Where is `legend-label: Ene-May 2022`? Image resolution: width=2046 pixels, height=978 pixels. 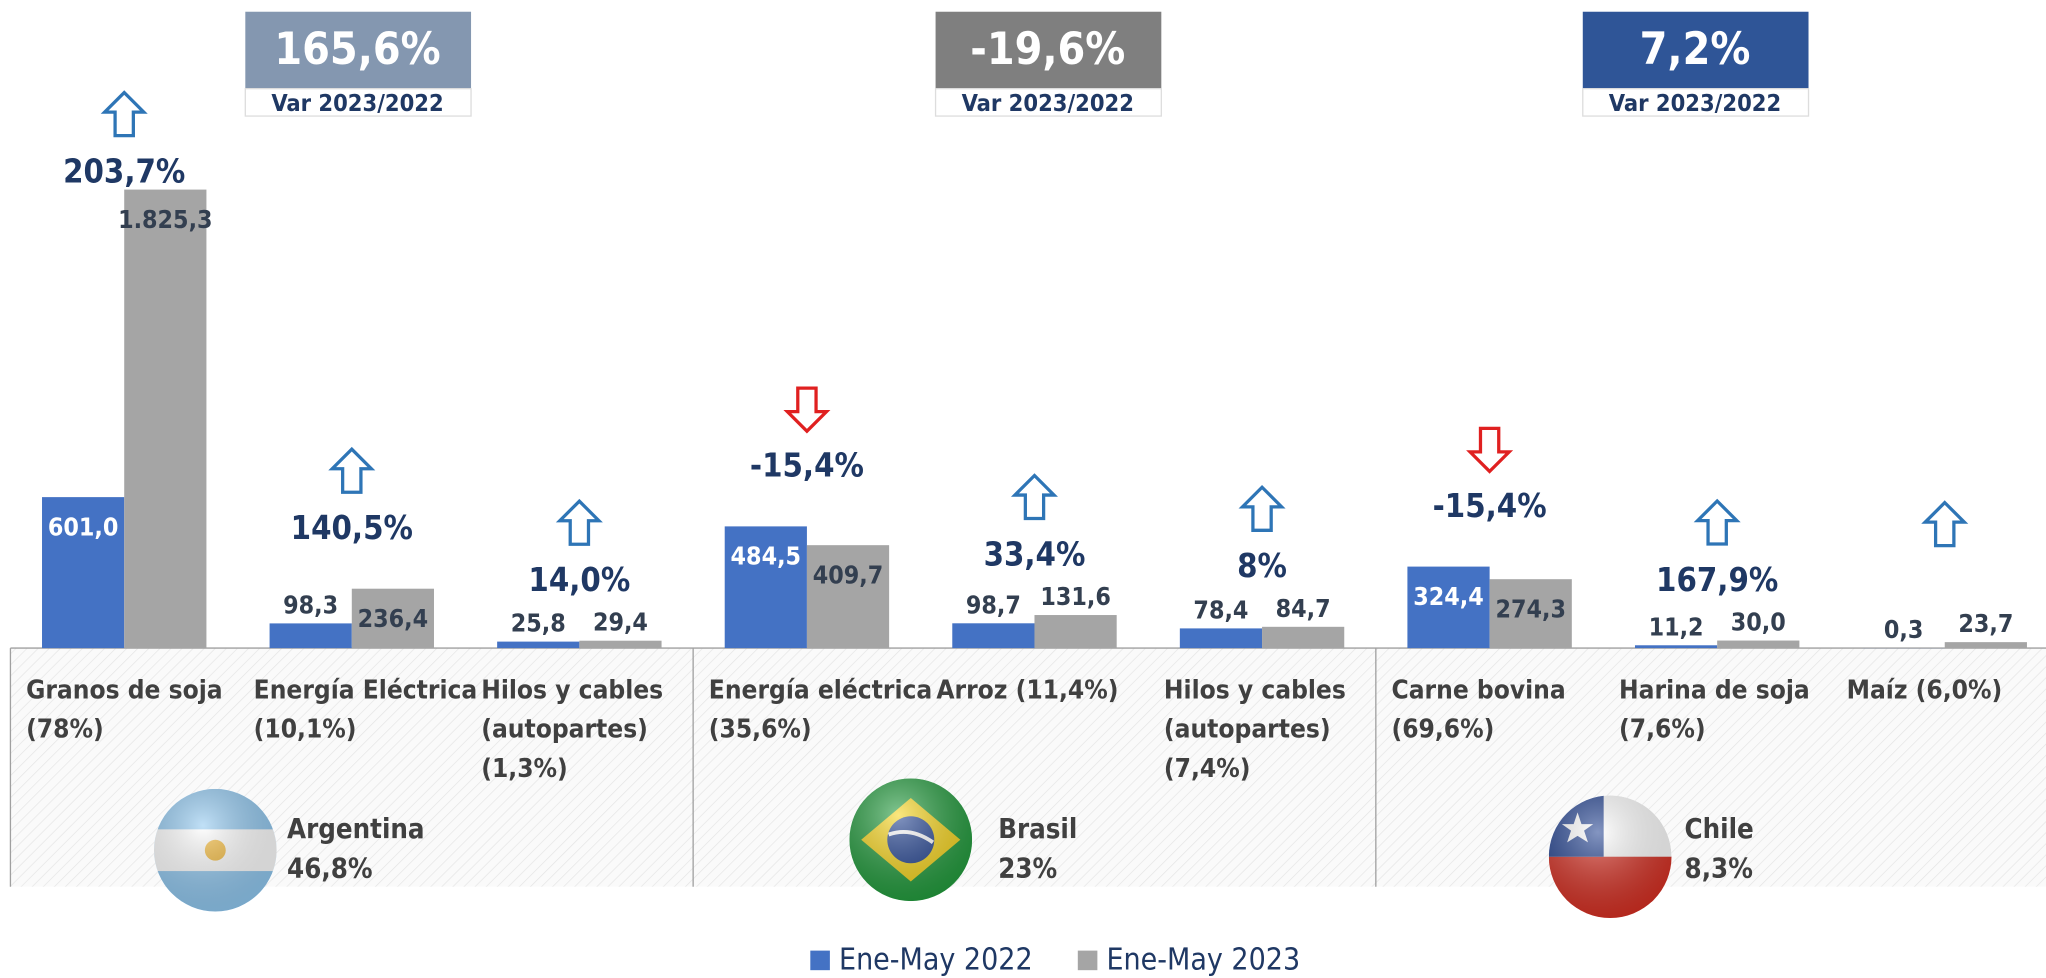
legend-label: Ene-May 2022 is located at coordinates (936, 960).